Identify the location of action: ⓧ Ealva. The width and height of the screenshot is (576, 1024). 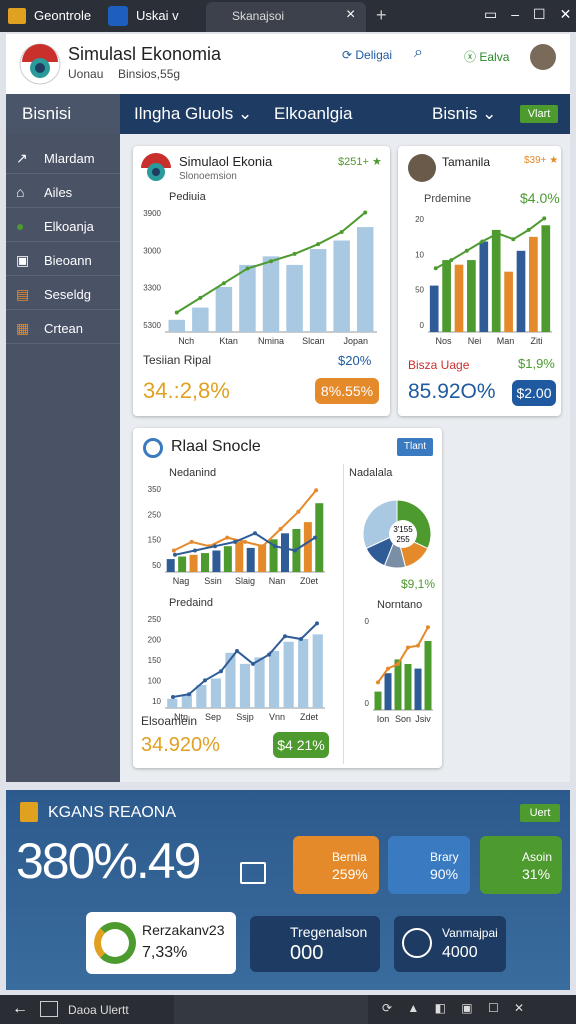
(487, 57).